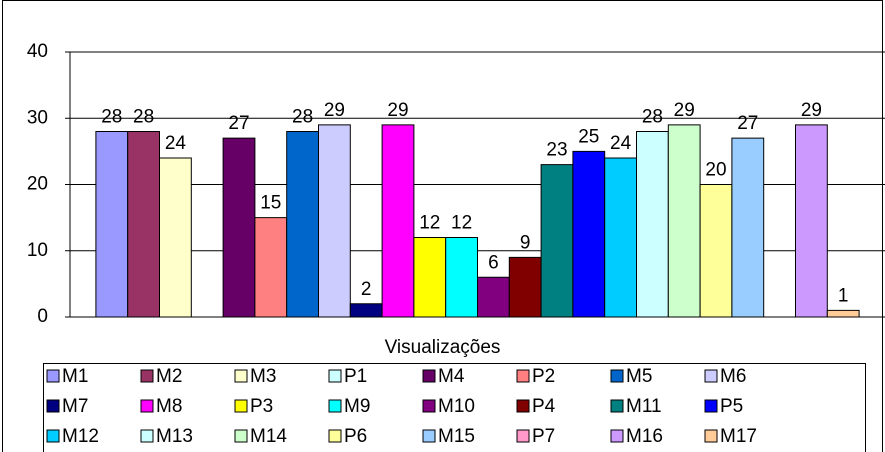  Describe the element at coordinates (715, 170) in the screenshot. I see `data-label: 20` at that location.